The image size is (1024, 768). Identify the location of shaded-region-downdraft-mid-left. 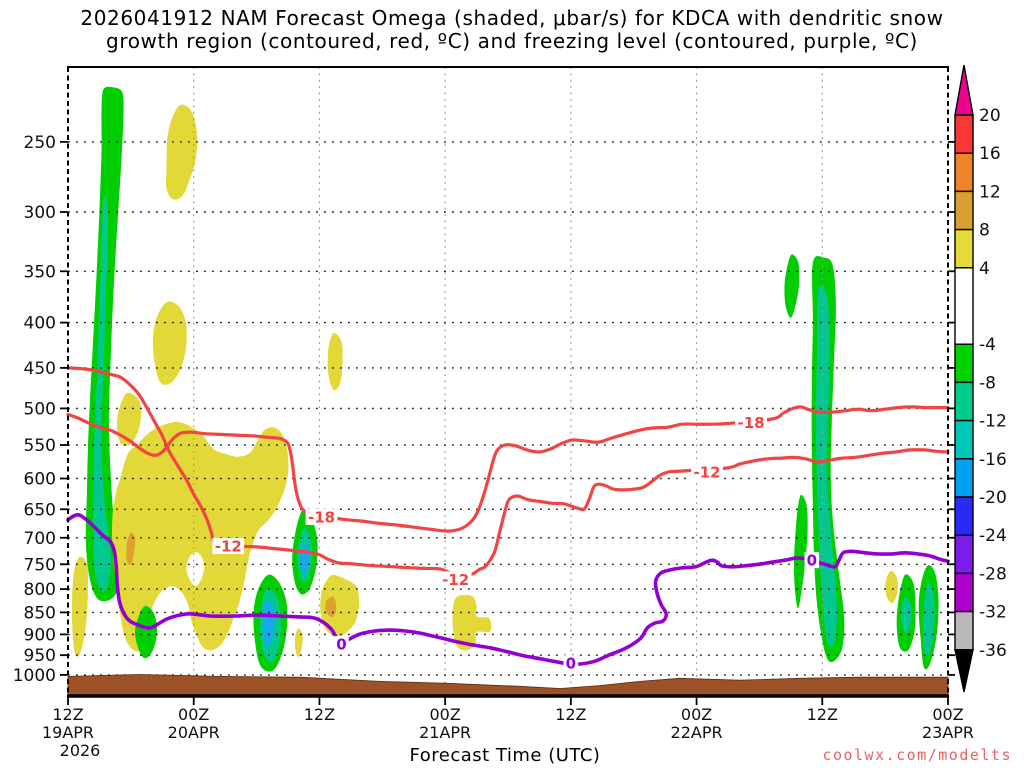
(169, 343).